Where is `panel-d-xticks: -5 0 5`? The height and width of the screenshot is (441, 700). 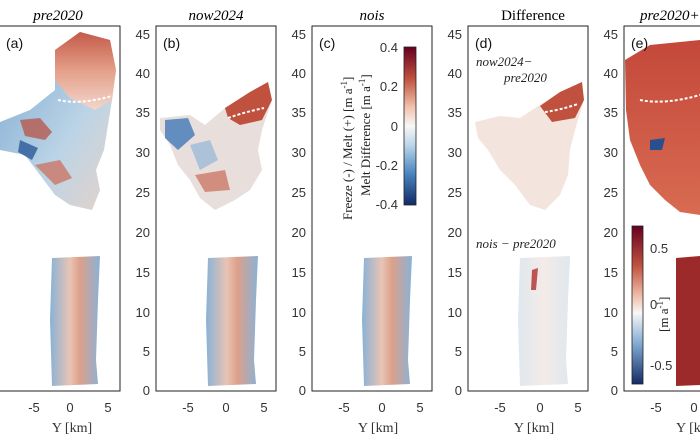 panel-d-xticks: -5 0 5 is located at coordinates (537, 407).